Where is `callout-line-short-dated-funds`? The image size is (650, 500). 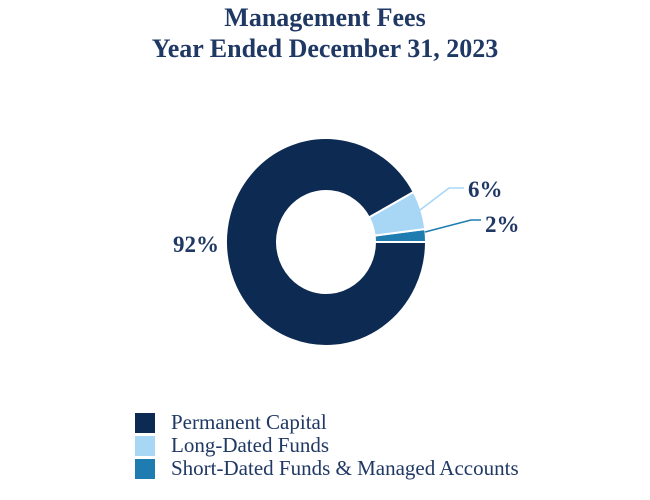
callout-line-short-dated-funds is located at coordinates (452, 226).